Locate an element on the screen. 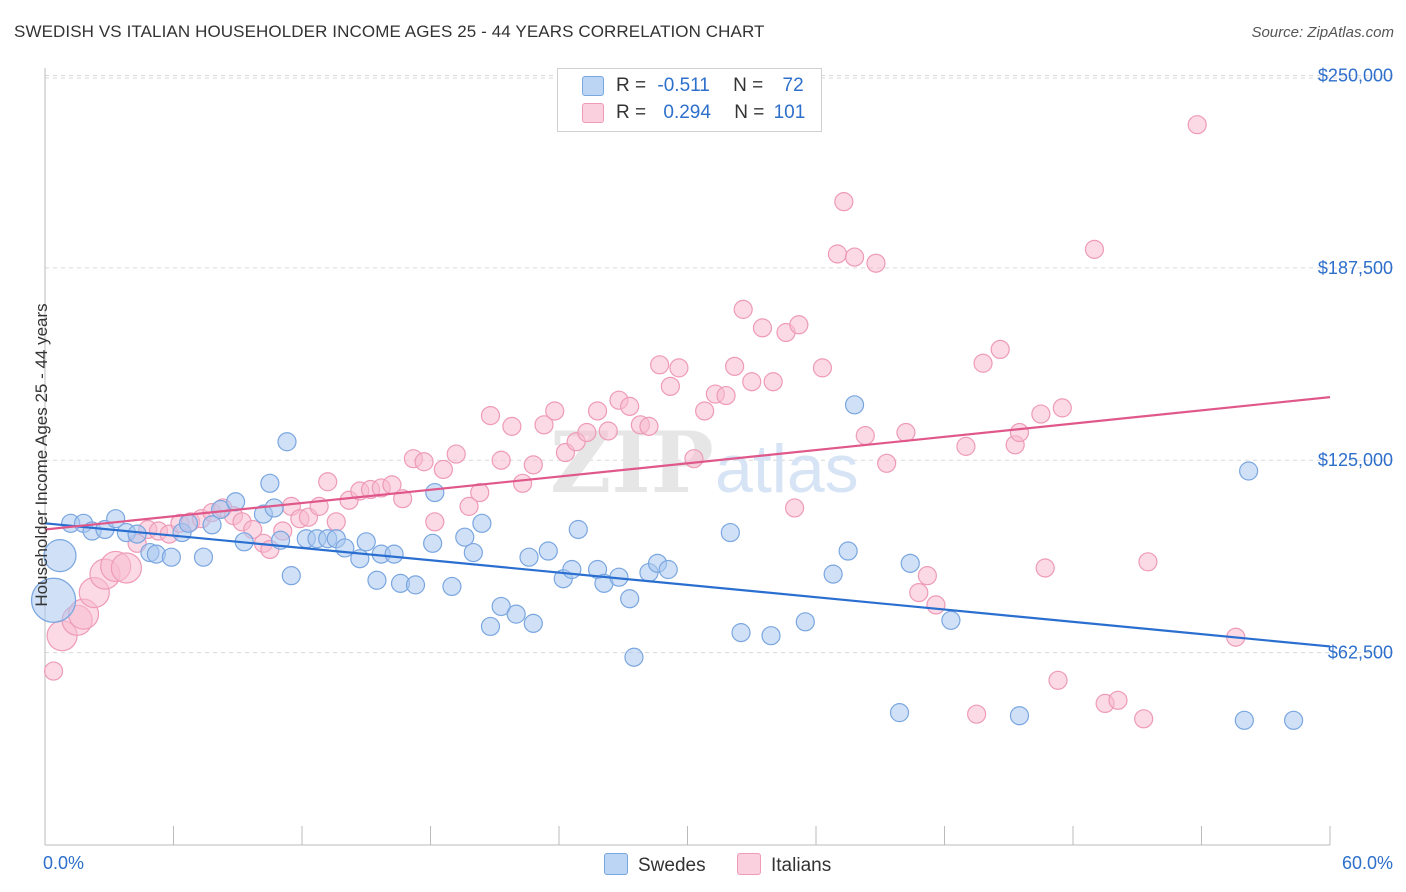  italians-r-value: 0.294 is located at coordinates (687, 112).